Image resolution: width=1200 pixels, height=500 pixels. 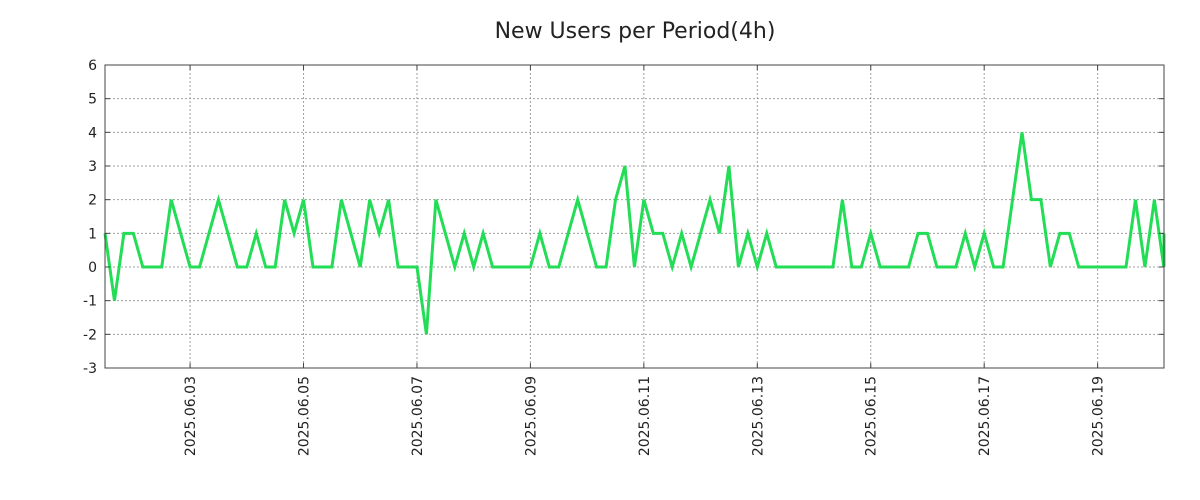 What do you see at coordinates (92, 100) in the screenshot?
I see `y-tick-label: 5` at bounding box center [92, 100].